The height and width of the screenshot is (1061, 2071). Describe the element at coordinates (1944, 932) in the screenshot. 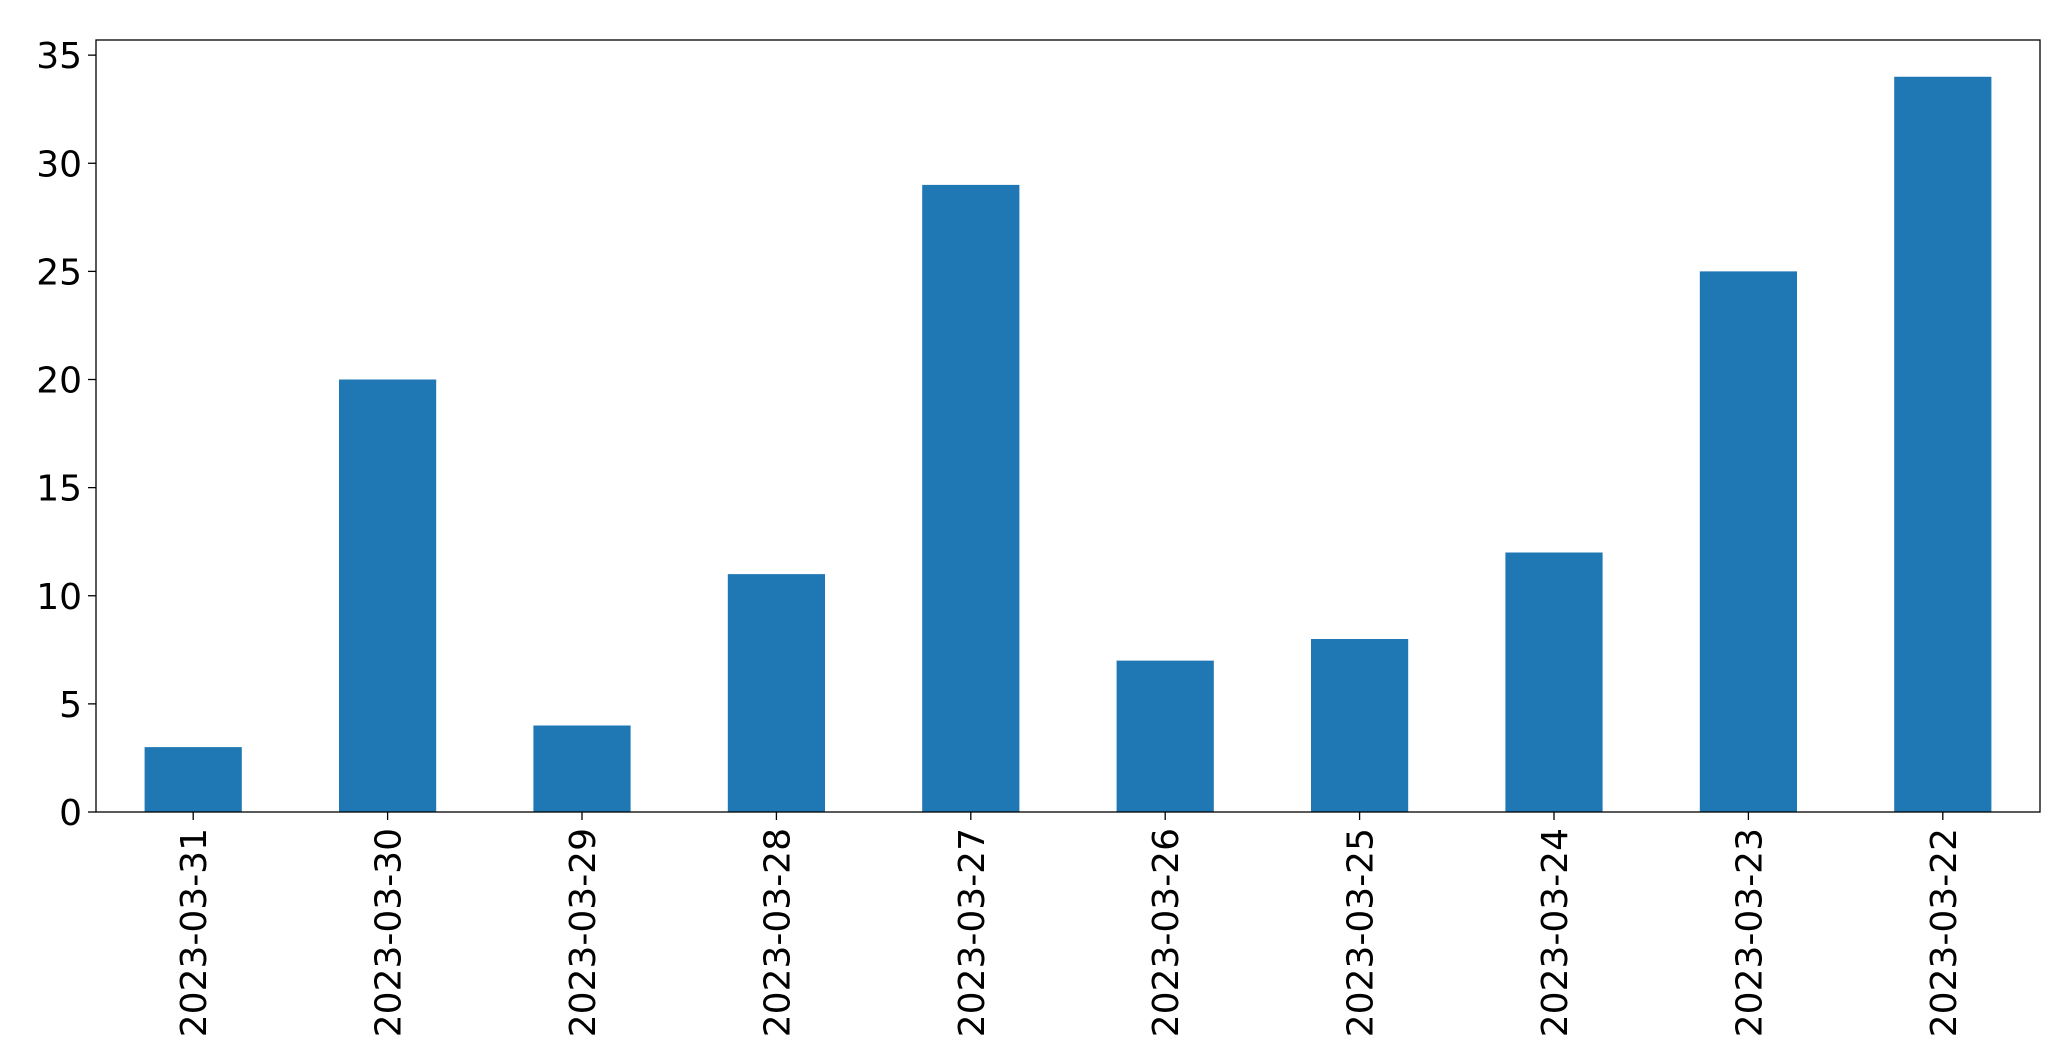

I see `x-tick-label: 2023-03-22` at that location.